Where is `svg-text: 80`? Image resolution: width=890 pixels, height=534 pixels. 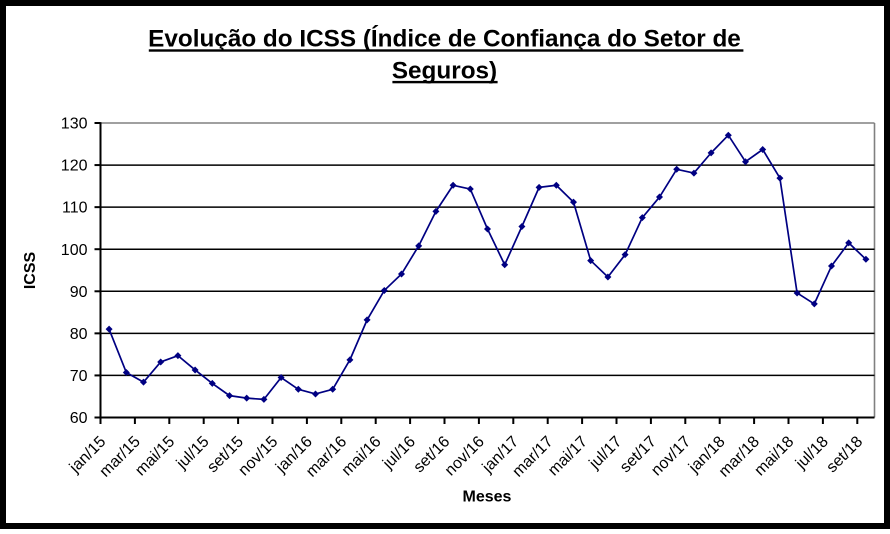 svg-text: 80 is located at coordinates (79, 334).